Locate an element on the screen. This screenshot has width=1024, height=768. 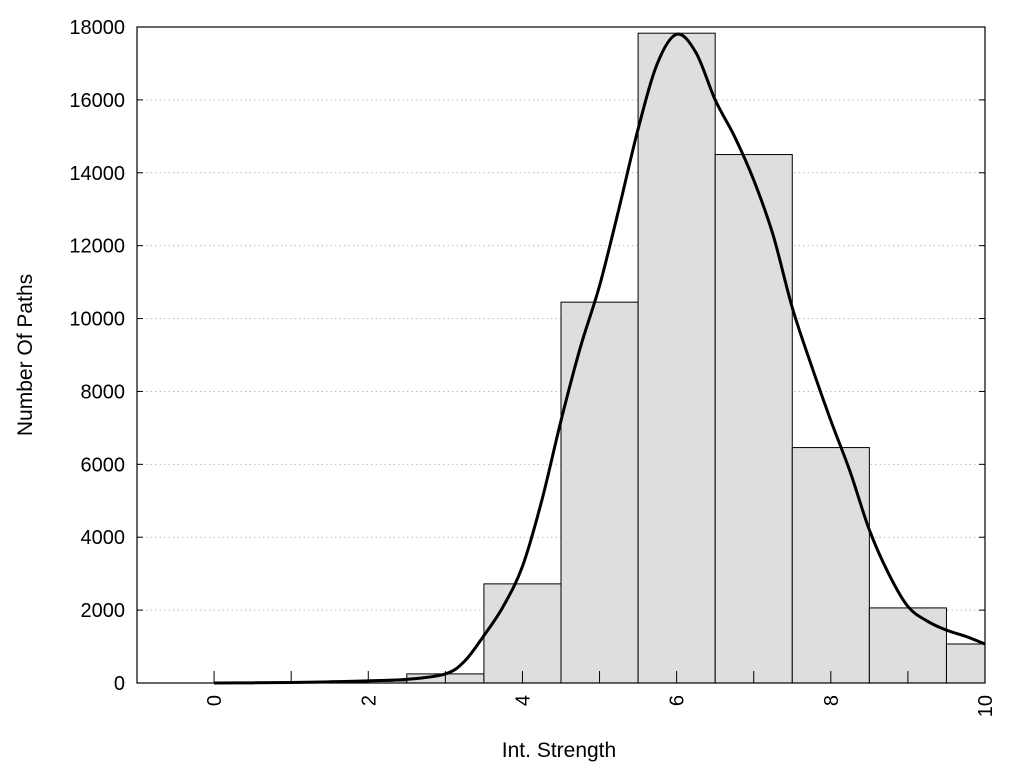
x-tick-label: 0 is located at coordinates (215, 700).